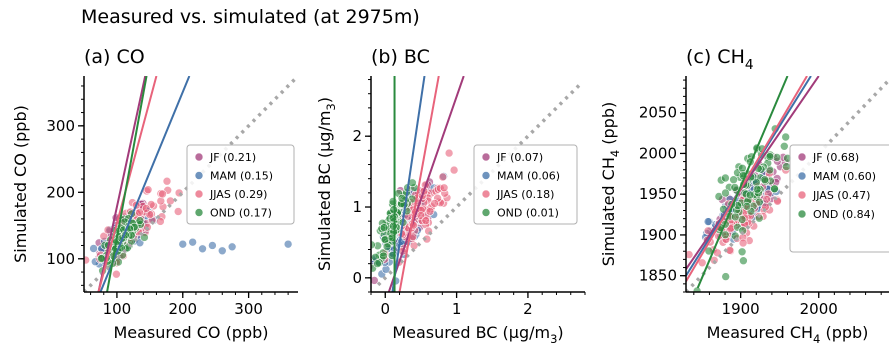  I want to click on legend-label-MAM: MAM (0.15), so click(241, 176).